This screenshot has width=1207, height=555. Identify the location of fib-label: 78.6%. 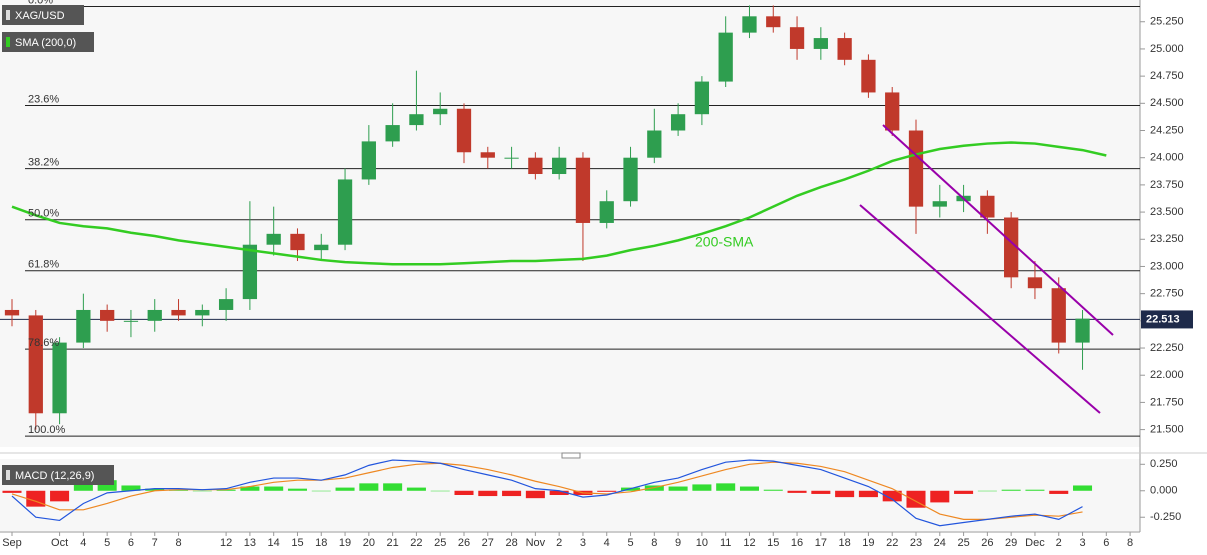
(43, 343).